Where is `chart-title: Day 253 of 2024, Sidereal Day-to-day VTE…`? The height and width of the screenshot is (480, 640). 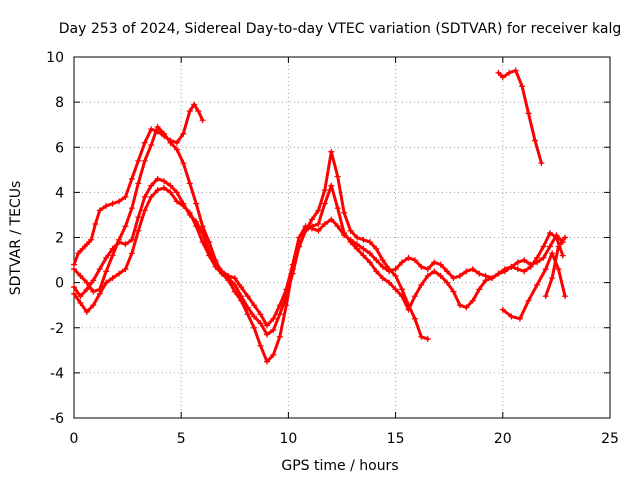 chart-title: Day 253 of 2024, Sidereal Day-to-day VTE… is located at coordinates (340, 29).